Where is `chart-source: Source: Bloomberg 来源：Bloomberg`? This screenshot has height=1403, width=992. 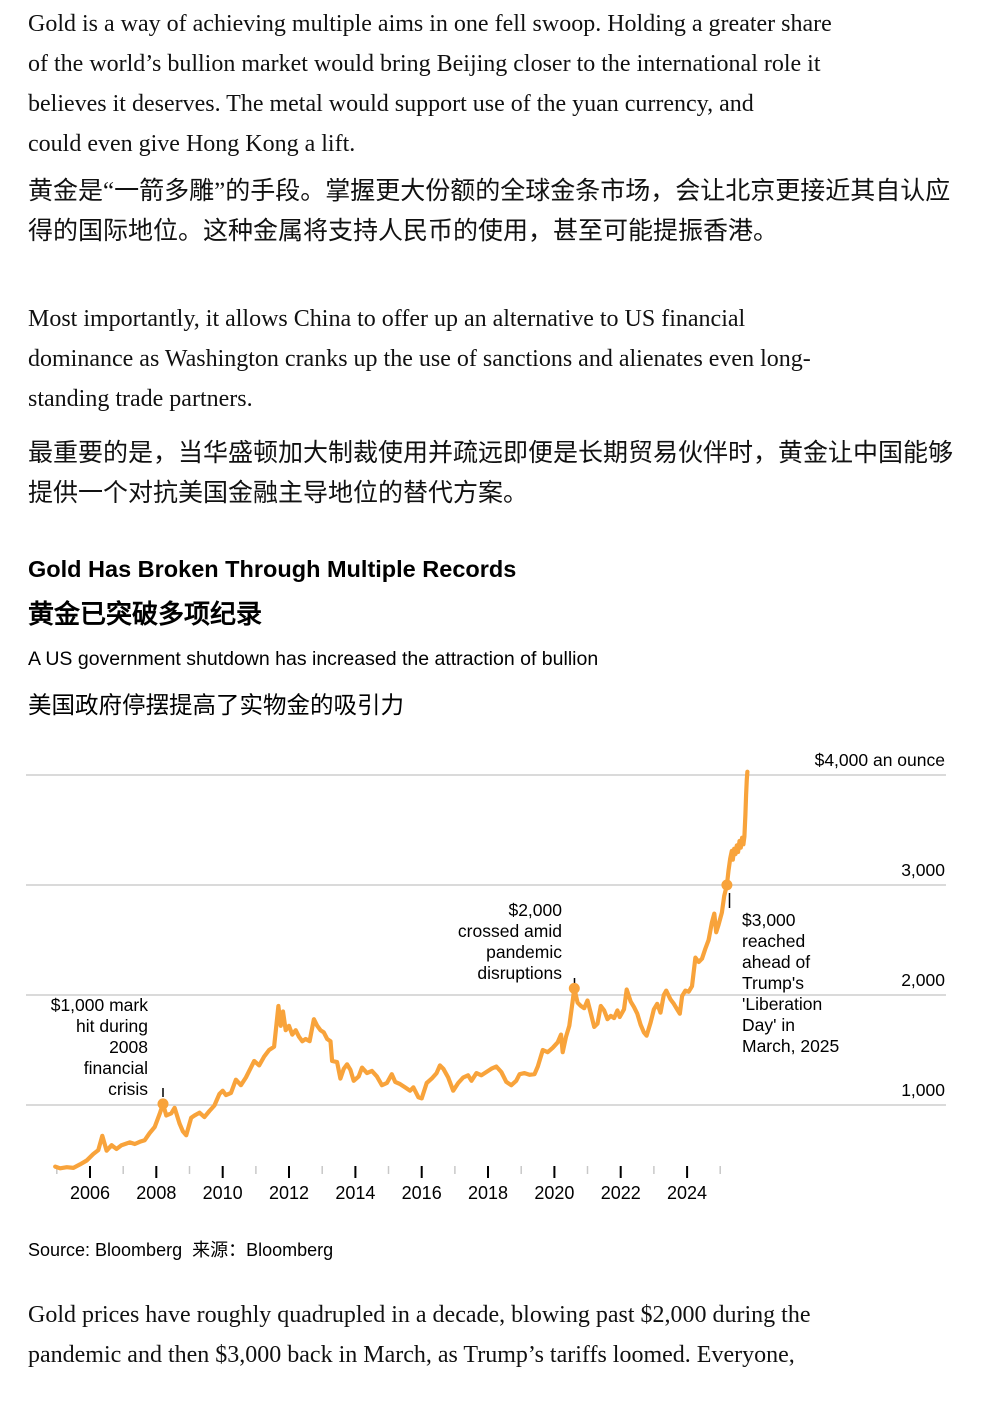 chart-source: Source: Bloomberg 来源：Bloomberg is located at coordinates (181, 1250).